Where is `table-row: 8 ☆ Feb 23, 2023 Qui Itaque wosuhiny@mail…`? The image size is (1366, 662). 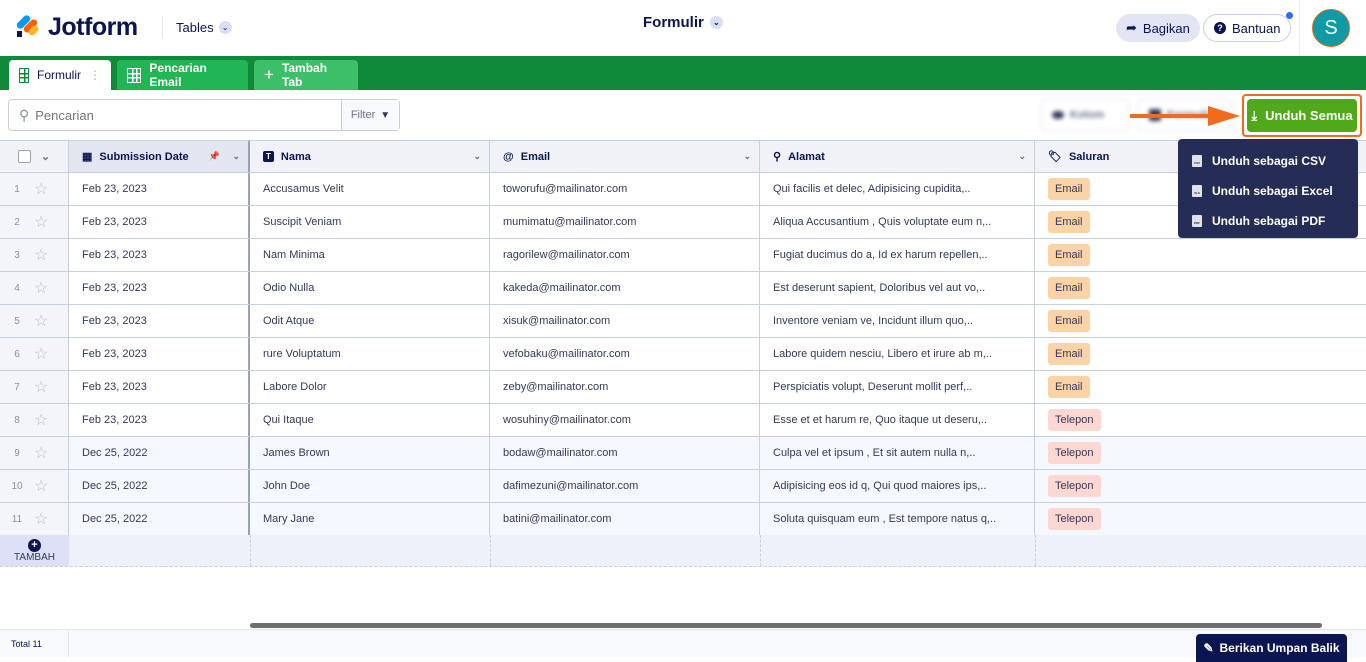
table-row: 8 ☆ Feb 23, 2023 Qui Itaque wosuhiny@mail… is located at coordinates (683, 420).